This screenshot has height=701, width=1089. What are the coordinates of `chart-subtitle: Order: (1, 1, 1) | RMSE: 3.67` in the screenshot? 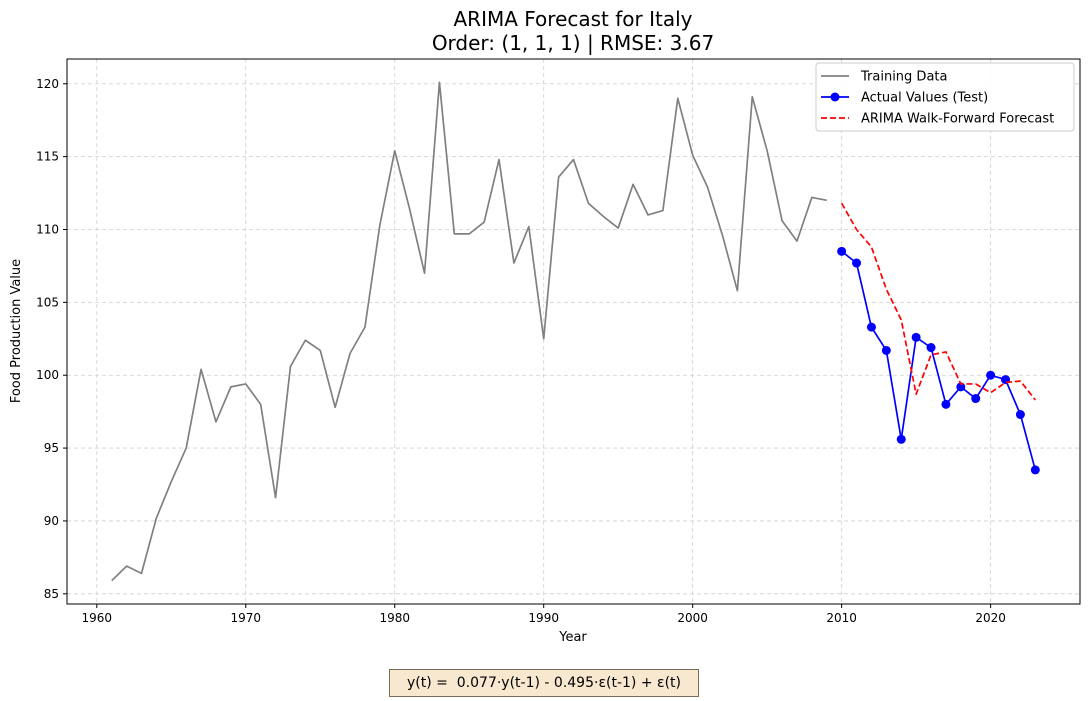 It's located at (573, 43).